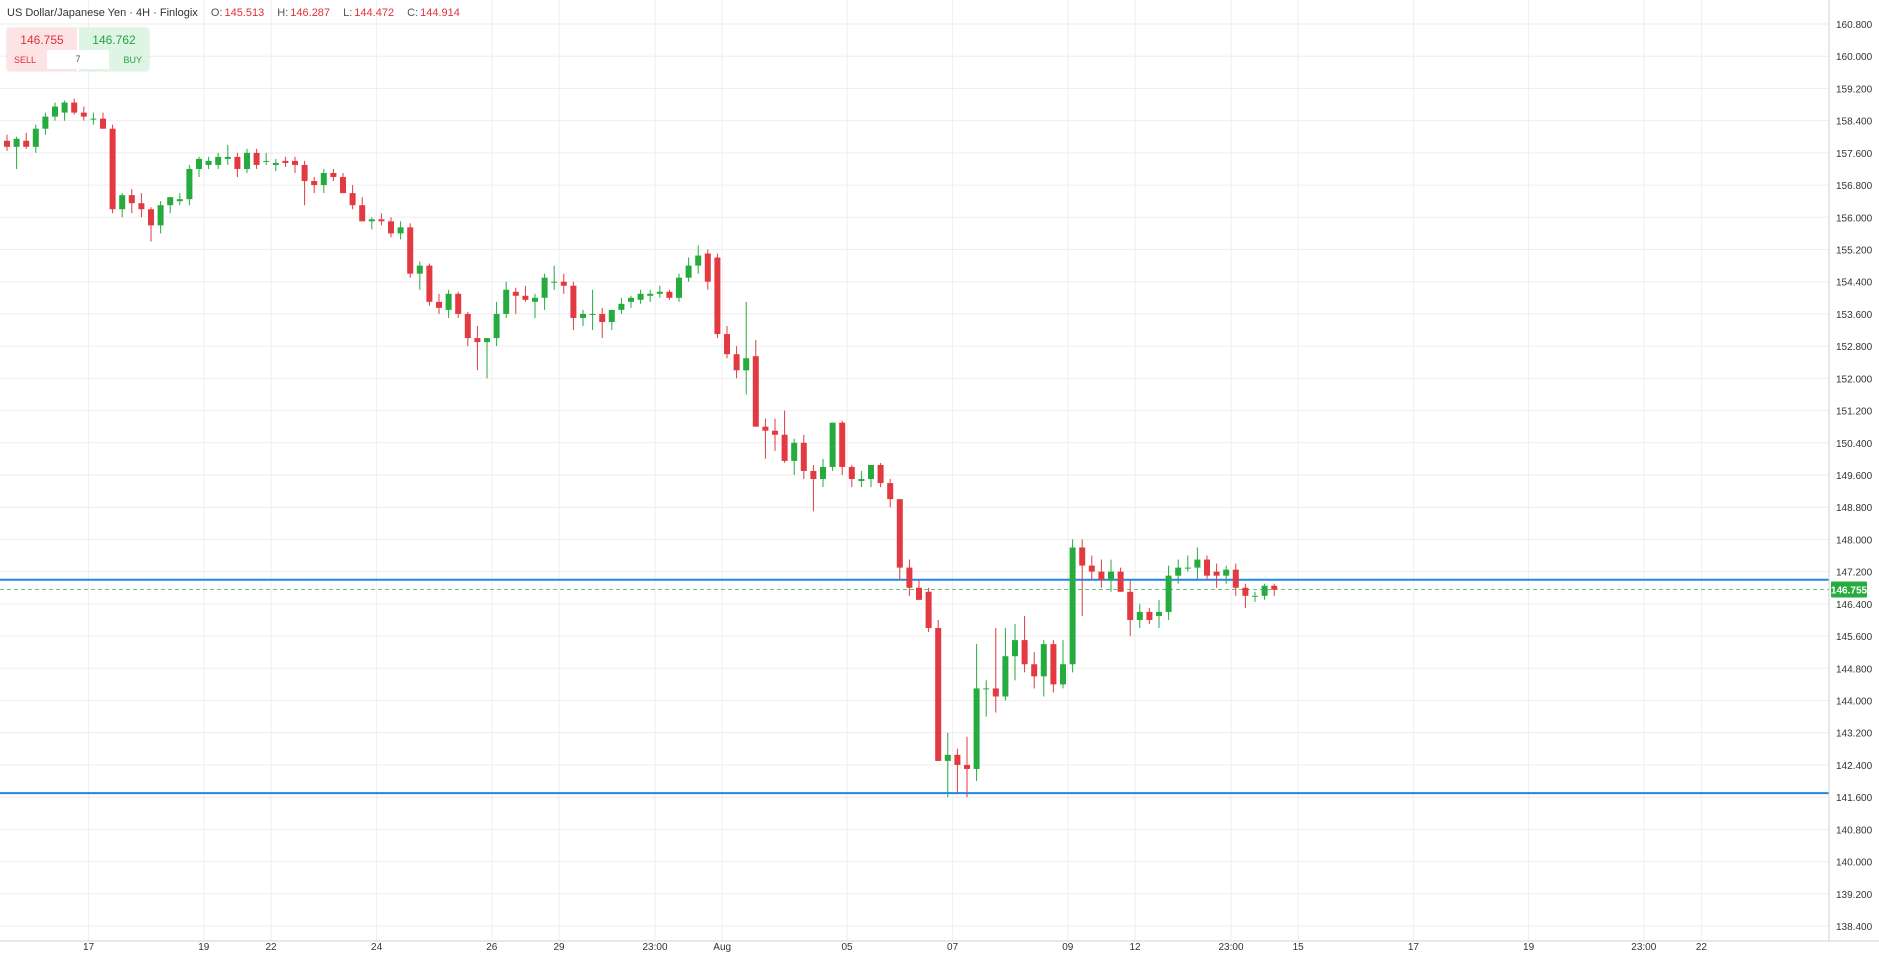 Image resolution: width=1879 pixels, height=959 pixels. Describe the element at coordinates (413, 13) in the screenshot. I see `close-label: C:` at that location.